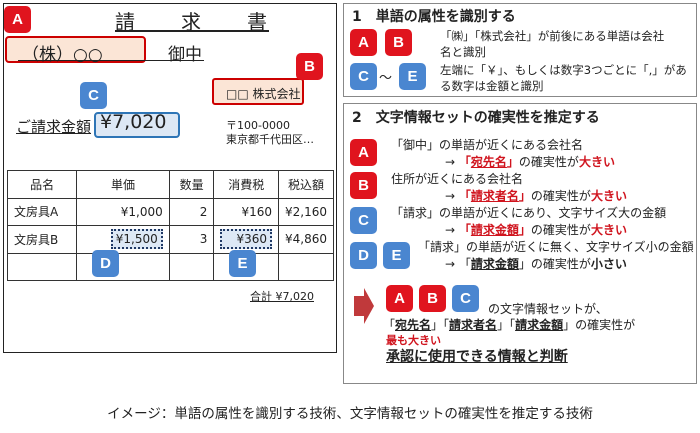 The height and width of the screenshot is (433, 700). I want to click on cell: 文房具B, so click(42, 239).